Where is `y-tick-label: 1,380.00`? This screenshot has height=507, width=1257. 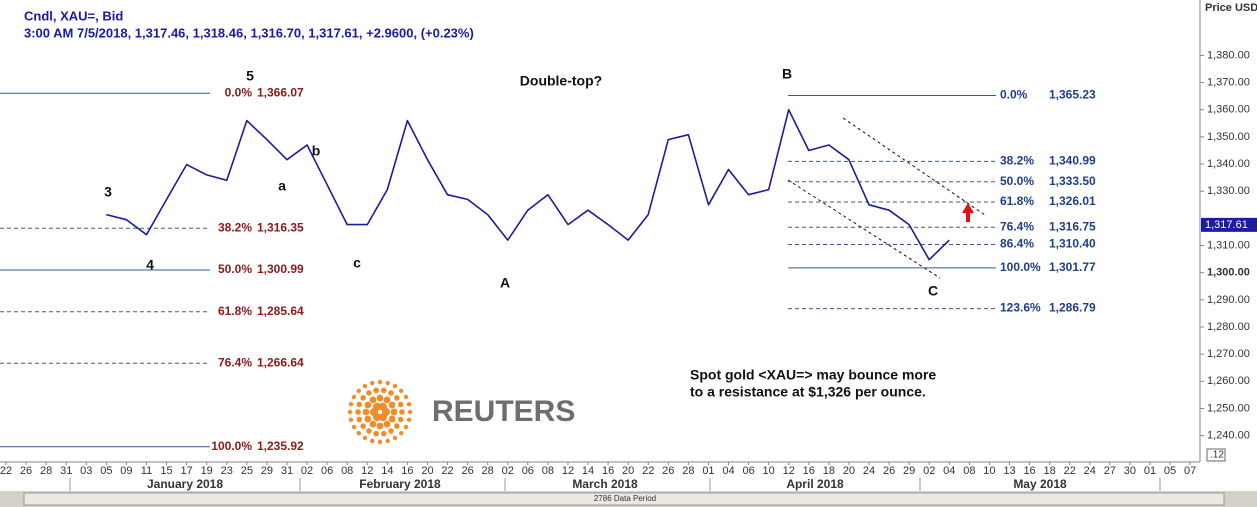
y-tick-label: 1,380.00 is located at coordinates (1228, 55).